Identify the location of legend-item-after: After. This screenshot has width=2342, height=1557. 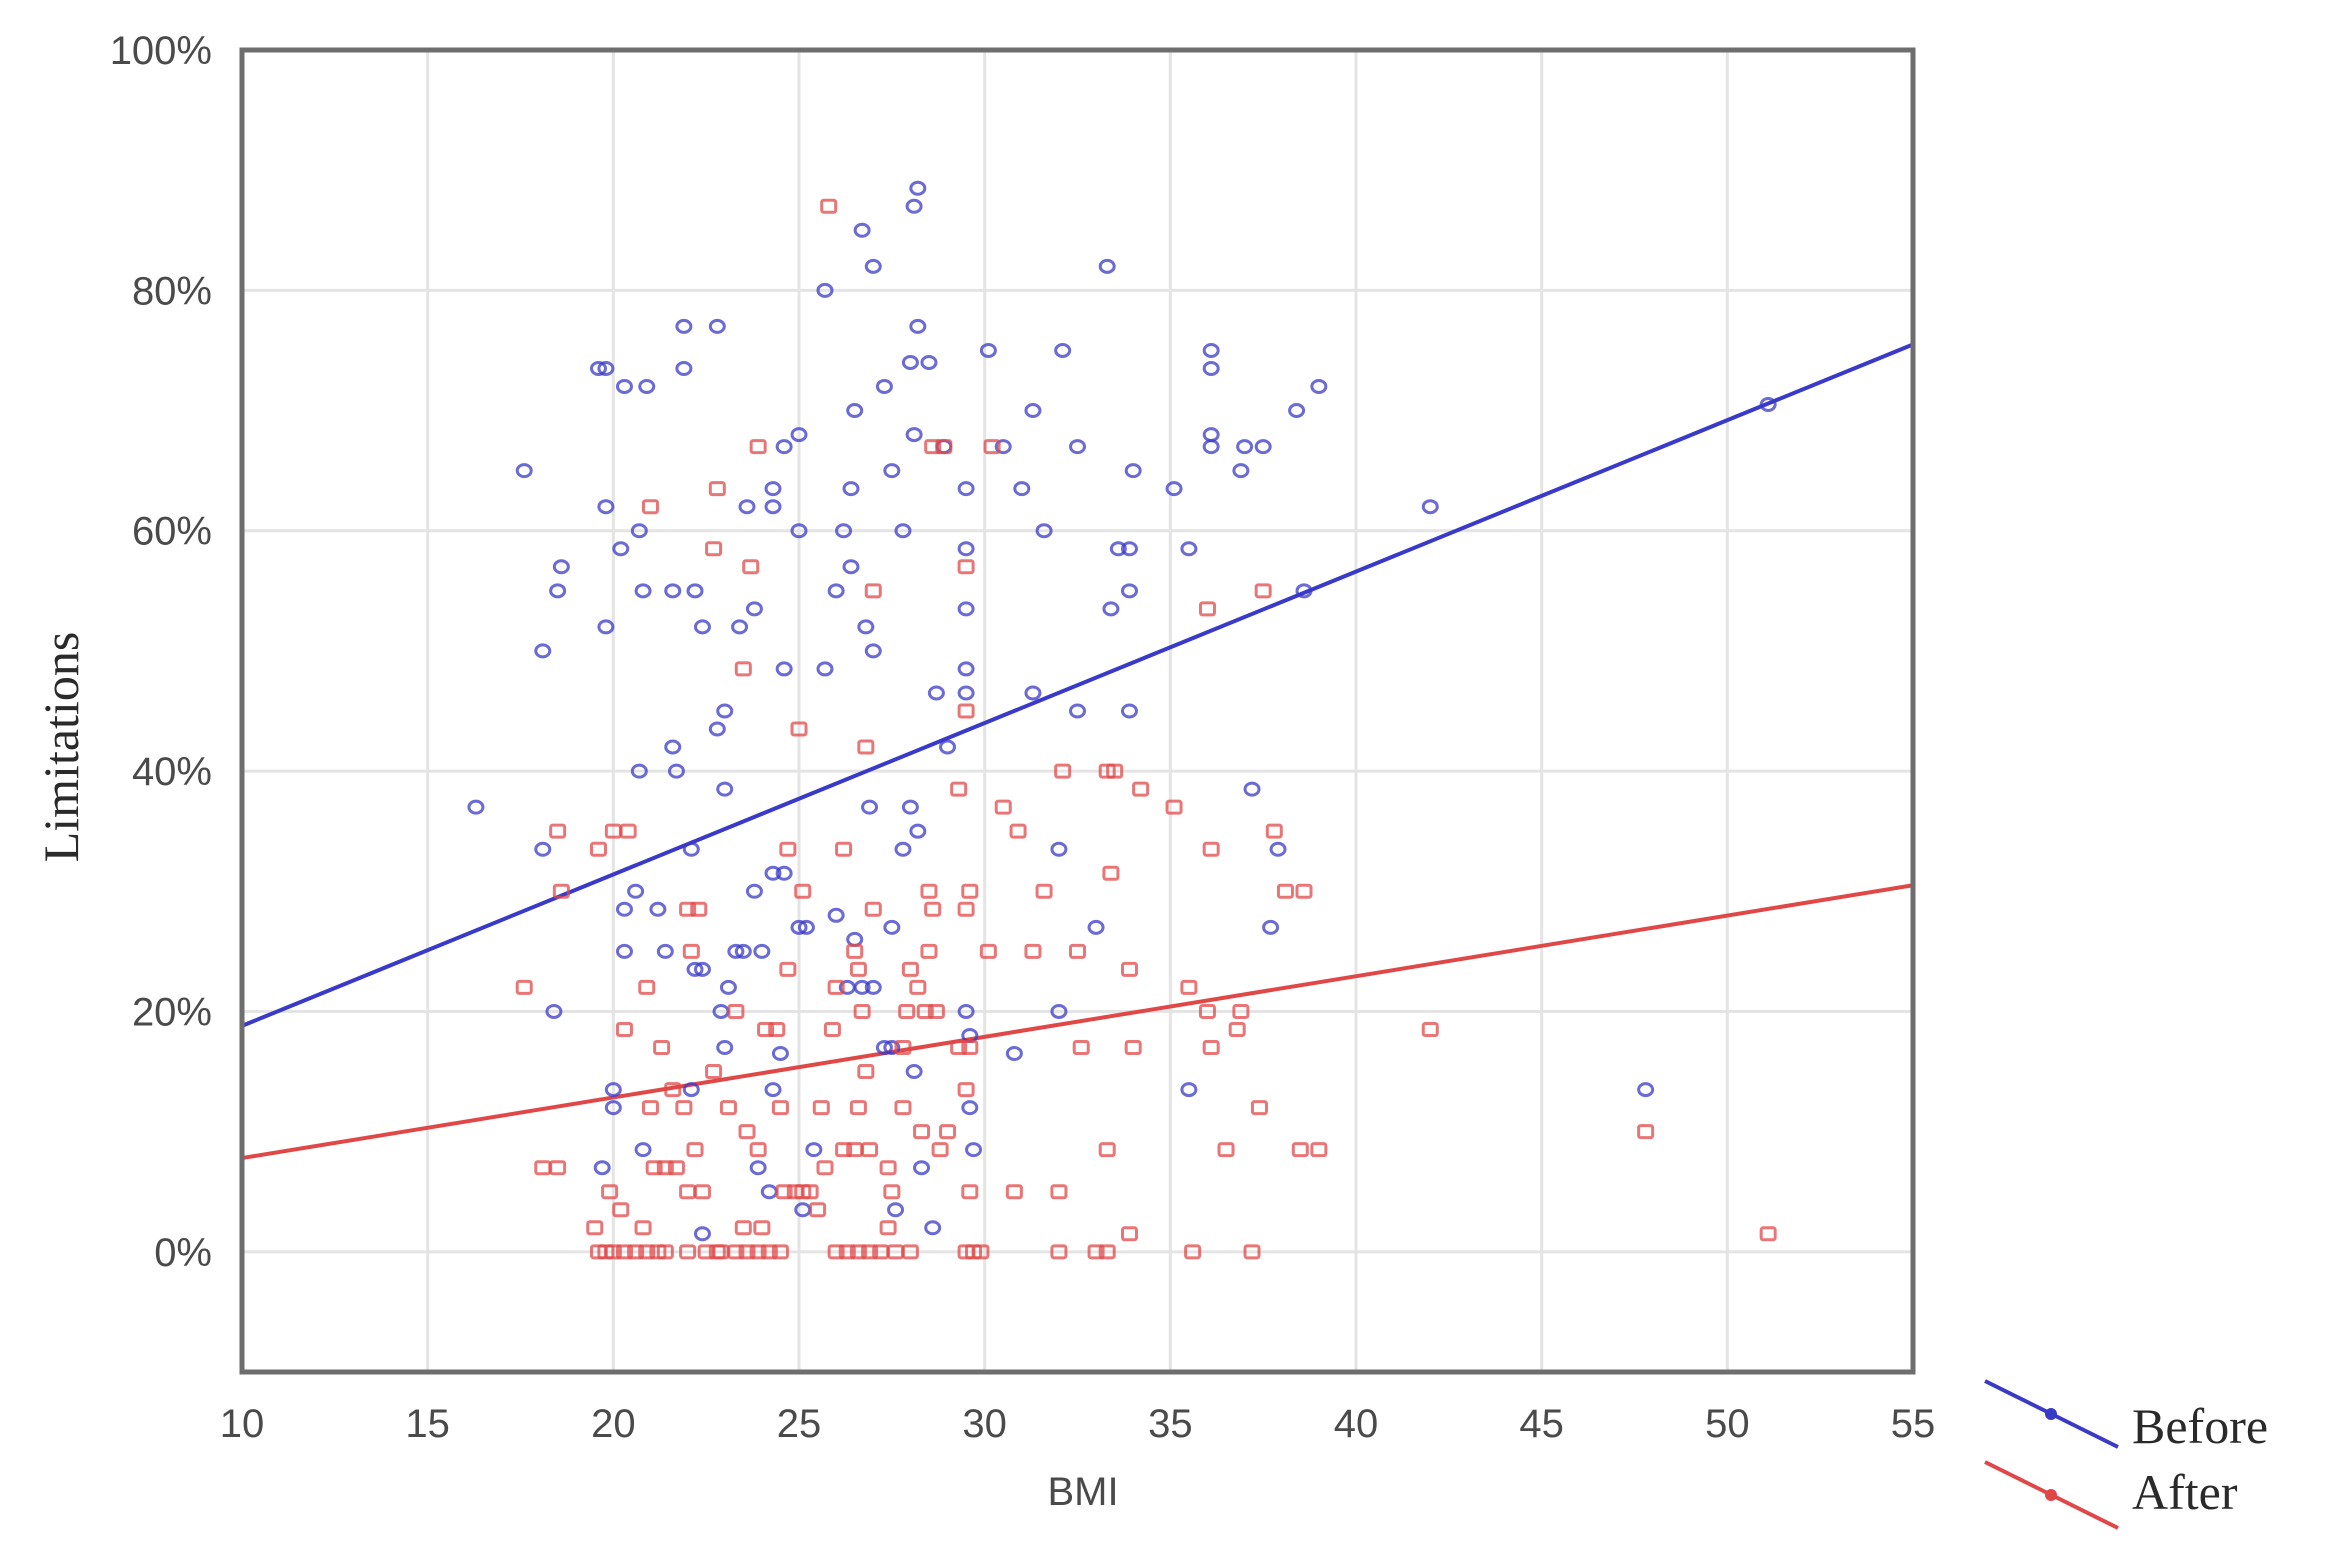
(2111, 1495).